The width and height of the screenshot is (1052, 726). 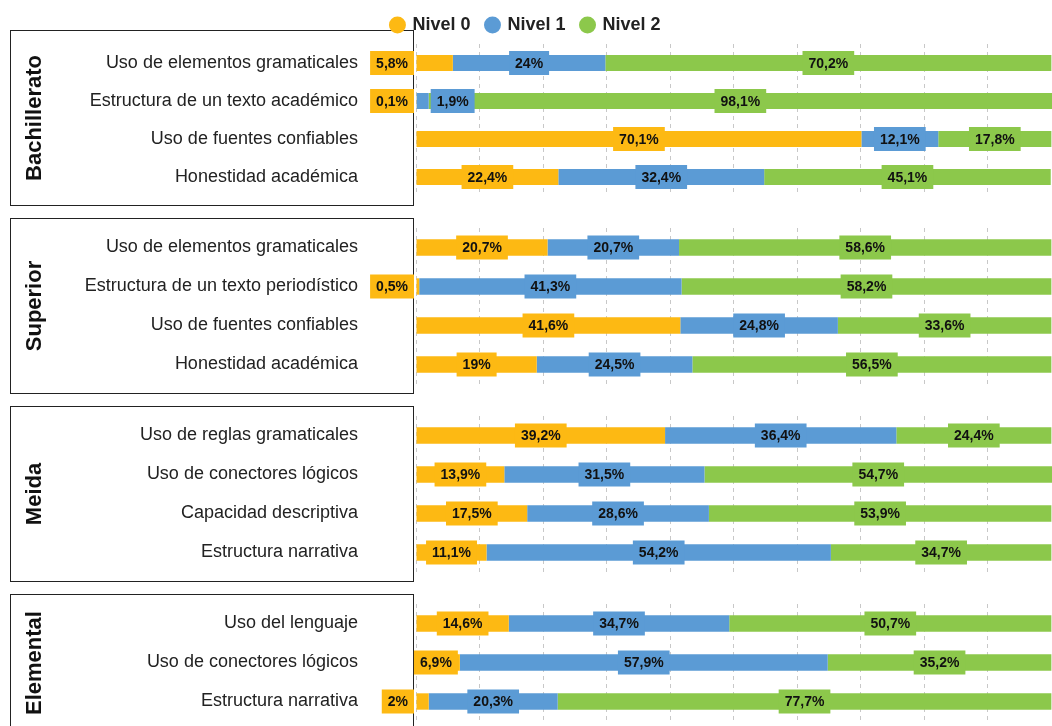 I want to click on data-label: 58,6%, so click(x=865, y=247).